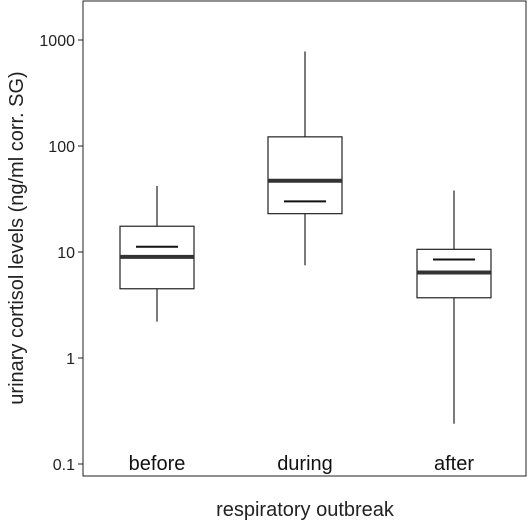 The height and width of the screenshot is (526, 529). What do you see at coordinates (157, 464) in the screenshot?
I see `category-label-before: before` at bounding box center [157, 464].